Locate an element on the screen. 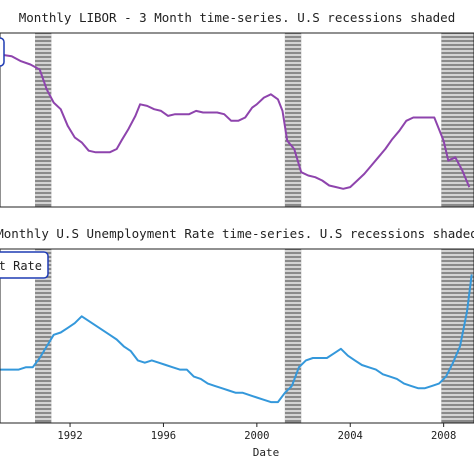 Image resolution: width=474 pixels, height=474 pixels. x-tick-label: 2000 is located at coordinates (256, 436).